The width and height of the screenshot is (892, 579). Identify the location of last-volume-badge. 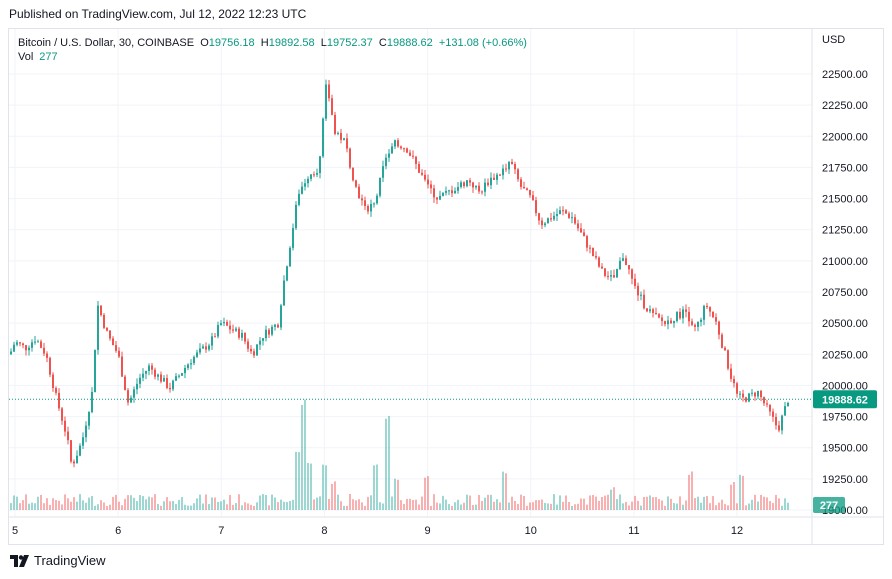
(829, 505).